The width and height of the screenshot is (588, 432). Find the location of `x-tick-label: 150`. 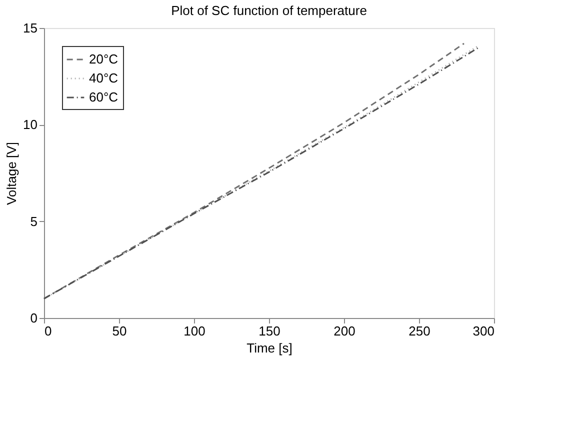

x-tick-label: 150 is located at coordinates (269, 331).